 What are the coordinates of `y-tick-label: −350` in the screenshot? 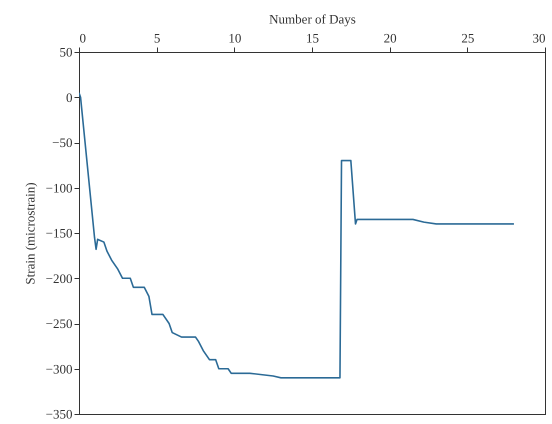 It's located at (59, 414).